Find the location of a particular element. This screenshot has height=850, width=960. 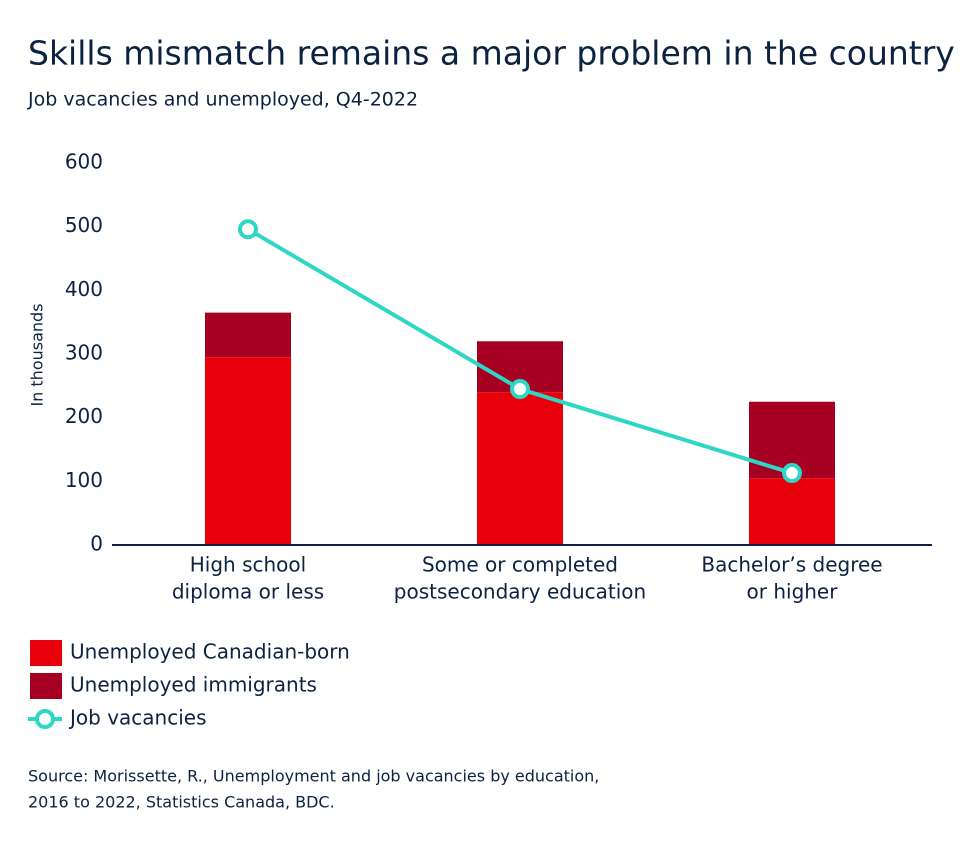

chart-subtitle: Job vacancies and unemployed, Q4-2022 is located at coordinates (222, 100).